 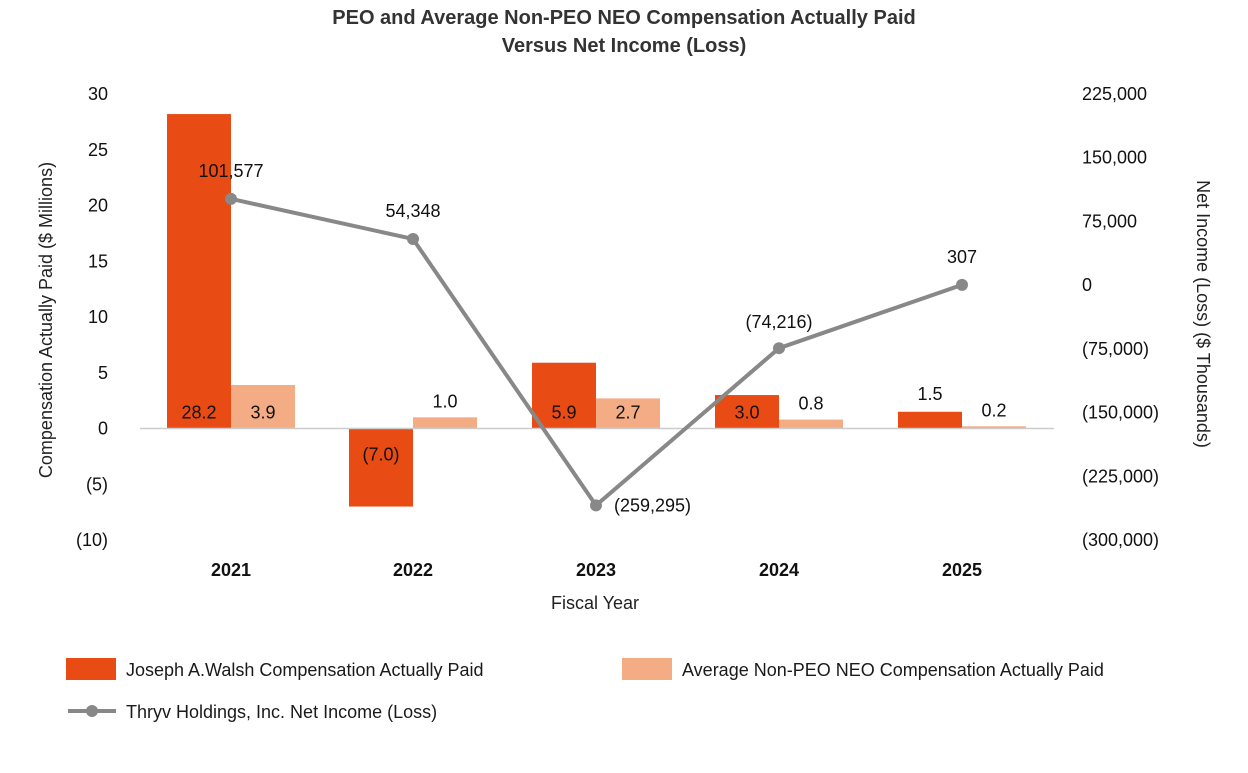 I want to click on legend-swatch-neo, so click(x=647, y=669).